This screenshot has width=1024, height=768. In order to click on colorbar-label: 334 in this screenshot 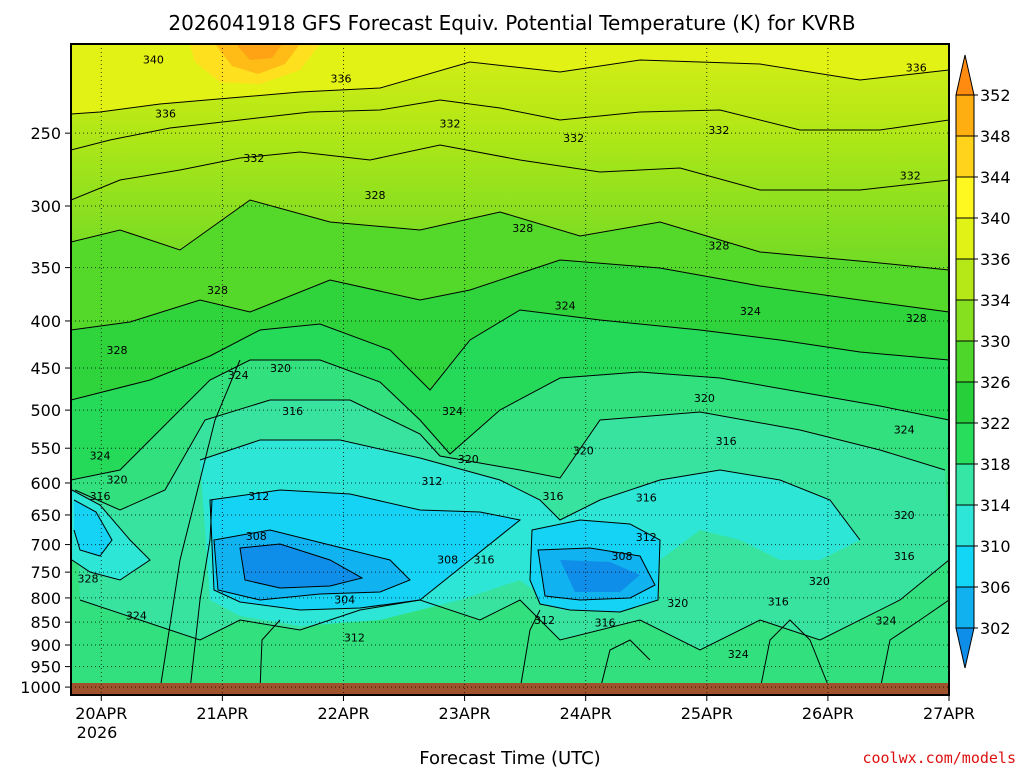, I will do `click(995, 300)`.